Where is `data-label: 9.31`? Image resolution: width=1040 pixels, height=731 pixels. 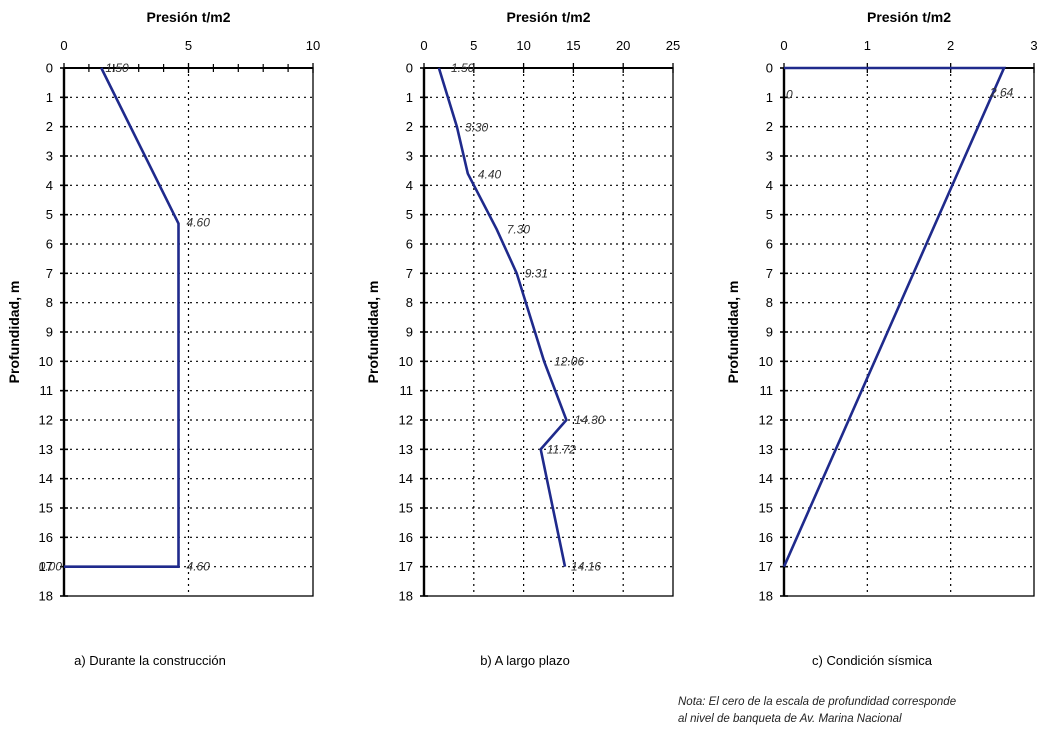 data-label: 9.31 is located at coordinates (536, 273).